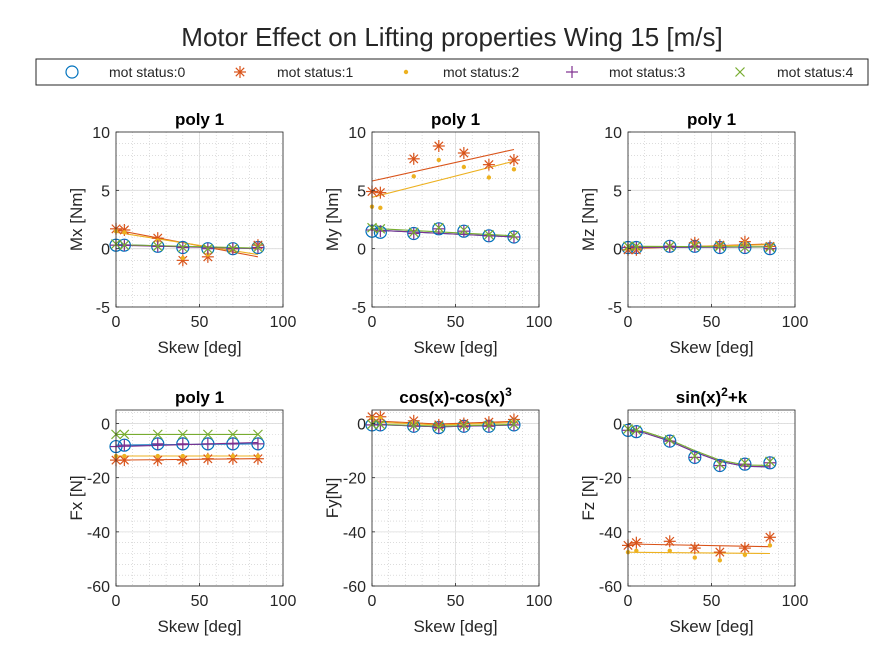 Image resolution: width=875 pixels, height=656 pixels. Describe the element at coordinates (181, 512) in the screenshot. I see `subplot-4: 0 50 100 -60 -40 -20 0 Skew [deg] Fx [N] poly 1` at that location.